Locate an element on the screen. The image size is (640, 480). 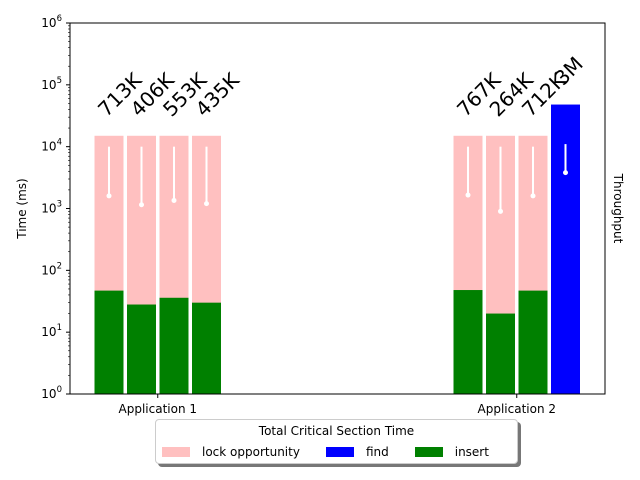
errorbar-layer is located at coordinates (337, 179).